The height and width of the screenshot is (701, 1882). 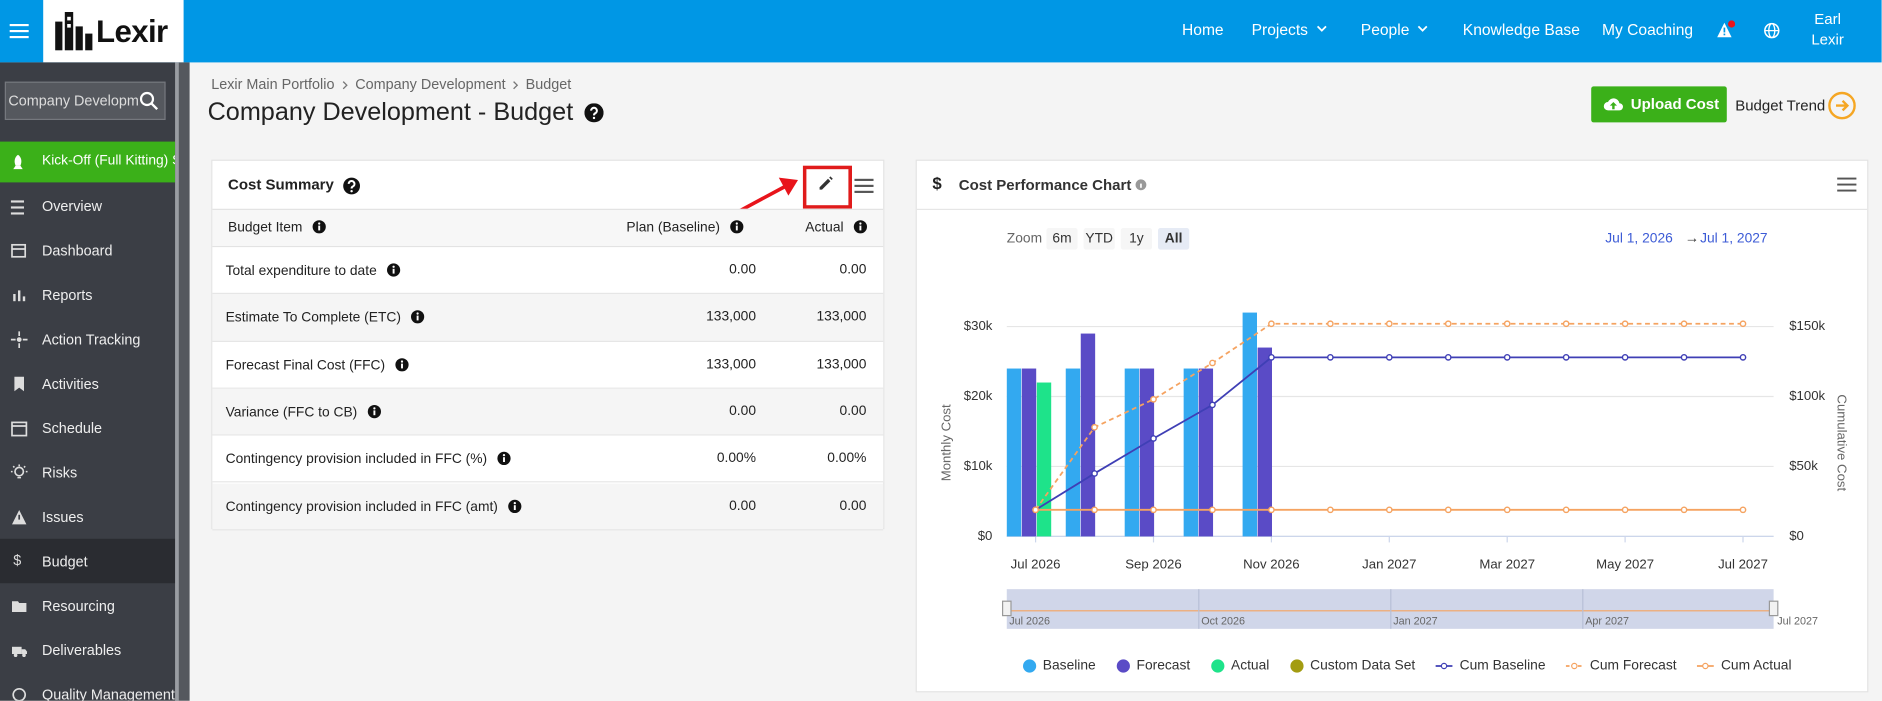 I want to click on legend-label: Cum Forecast, so click(x=1633, y=665).